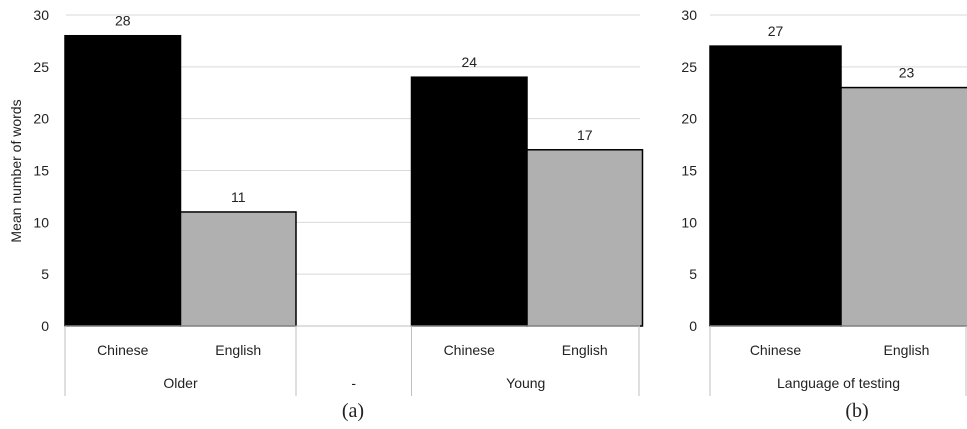 This screenshot has height=429, width=967. What do you see at coordinates (238, 269) in the screenshot?
I see `bar-older-english` at bounding box center [238, 269].